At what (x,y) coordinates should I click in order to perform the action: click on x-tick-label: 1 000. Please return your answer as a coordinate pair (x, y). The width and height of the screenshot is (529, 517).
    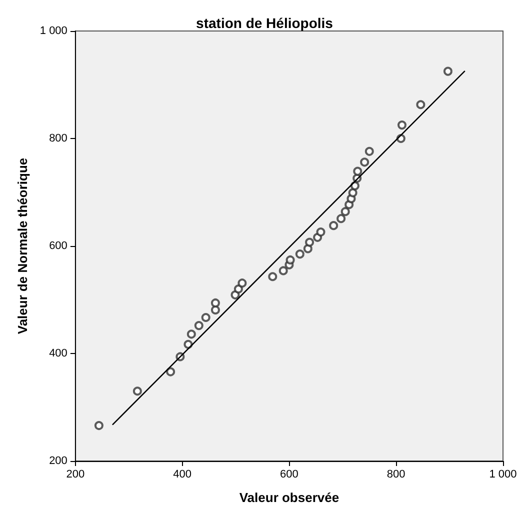
    Looking at the image, I should click on (503, 474).